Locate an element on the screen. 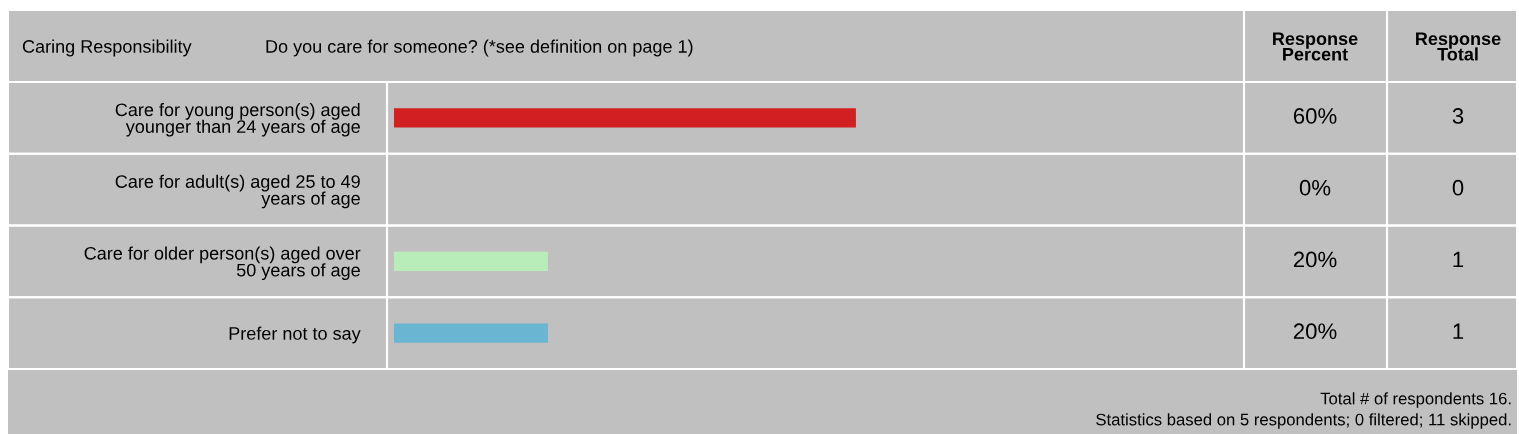 The height and width of the screenshot is (434, 1519). text: Response Total is located at coordinates (1458, 46).